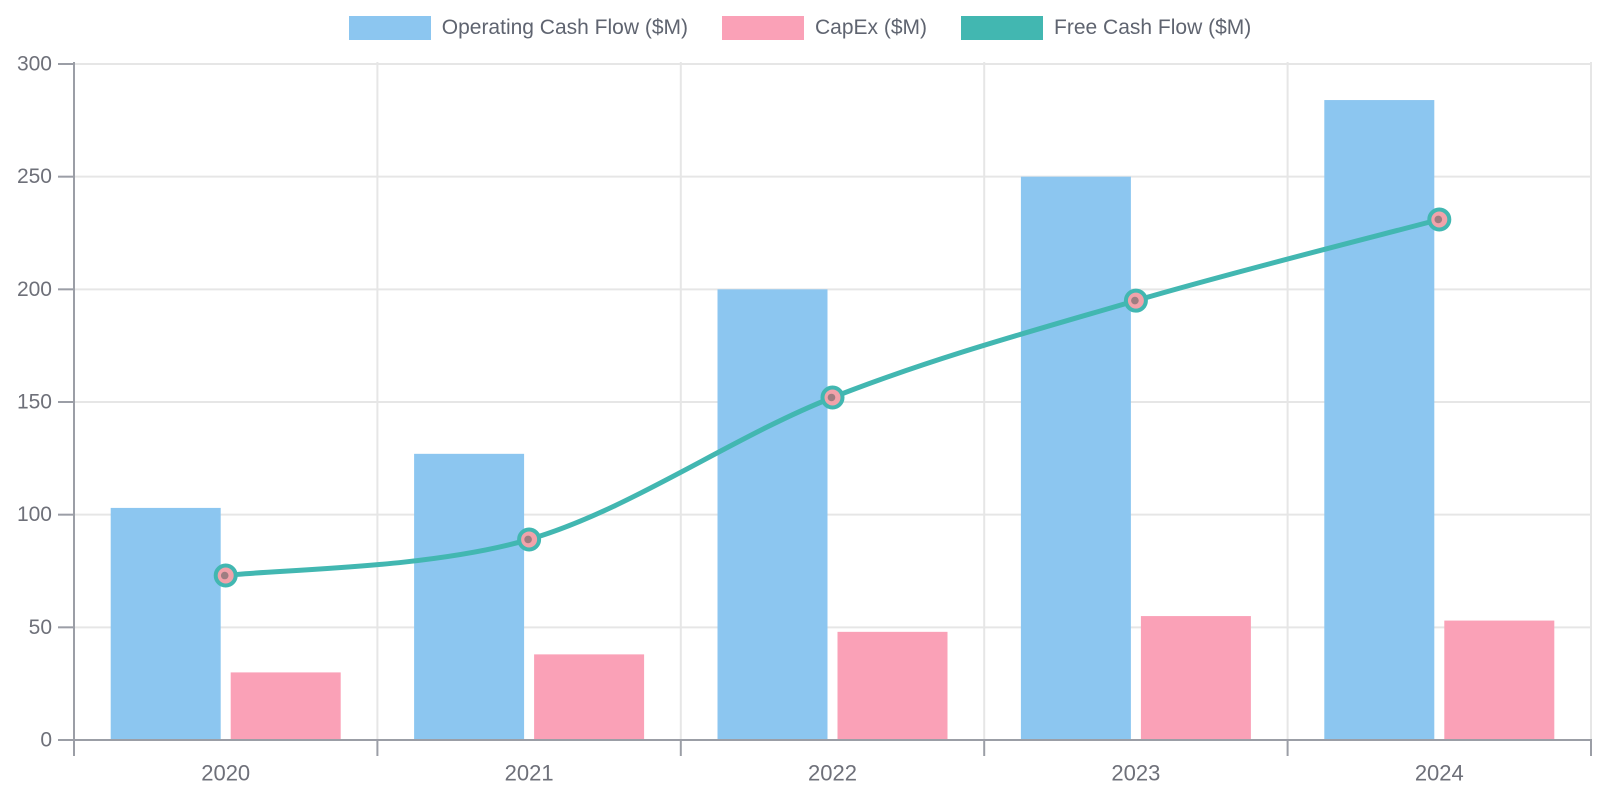  I want to click on bar-capex-2021, so click(589, 697).